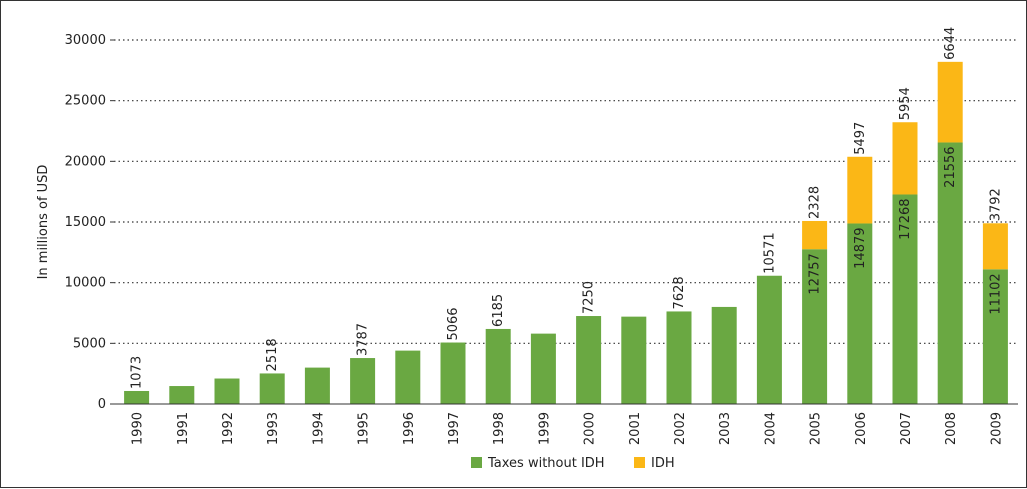 The width and height of the screenshot is (1027, 489). I want to click on bar-taxes-1997, so click(453, 373).